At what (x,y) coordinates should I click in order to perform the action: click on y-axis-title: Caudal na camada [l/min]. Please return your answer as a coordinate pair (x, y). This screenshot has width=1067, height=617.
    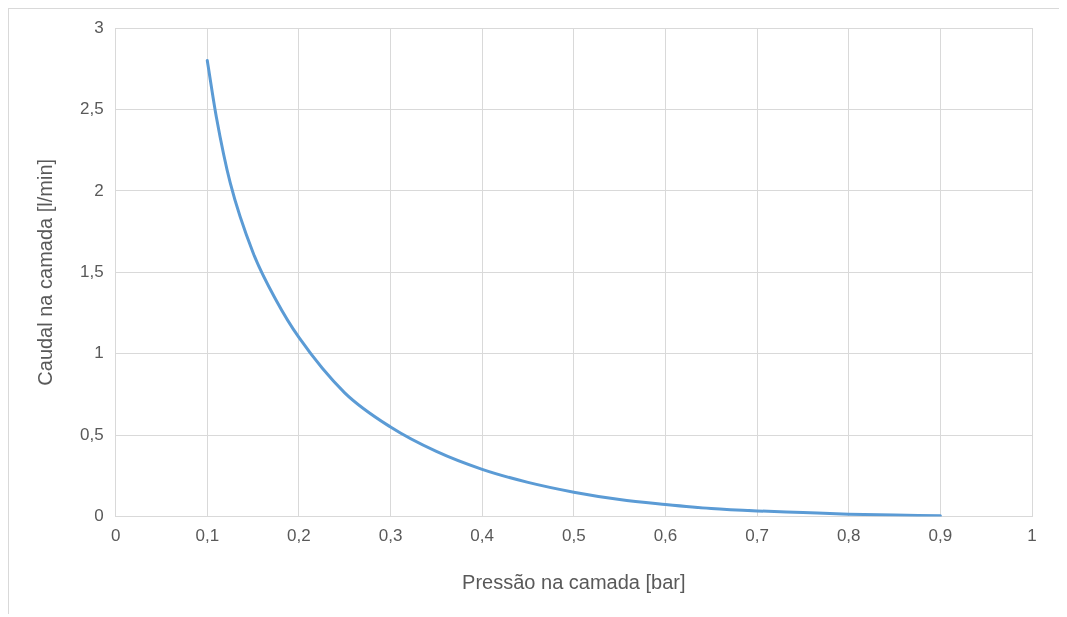
    Looking at the image, I should click on (44, 272).